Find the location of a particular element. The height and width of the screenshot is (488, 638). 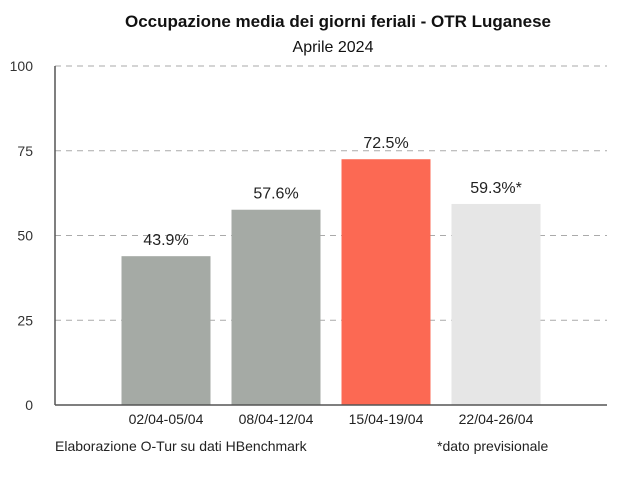

x-tick-label: 08/04-12/04 is located at coordinates (276, 419).